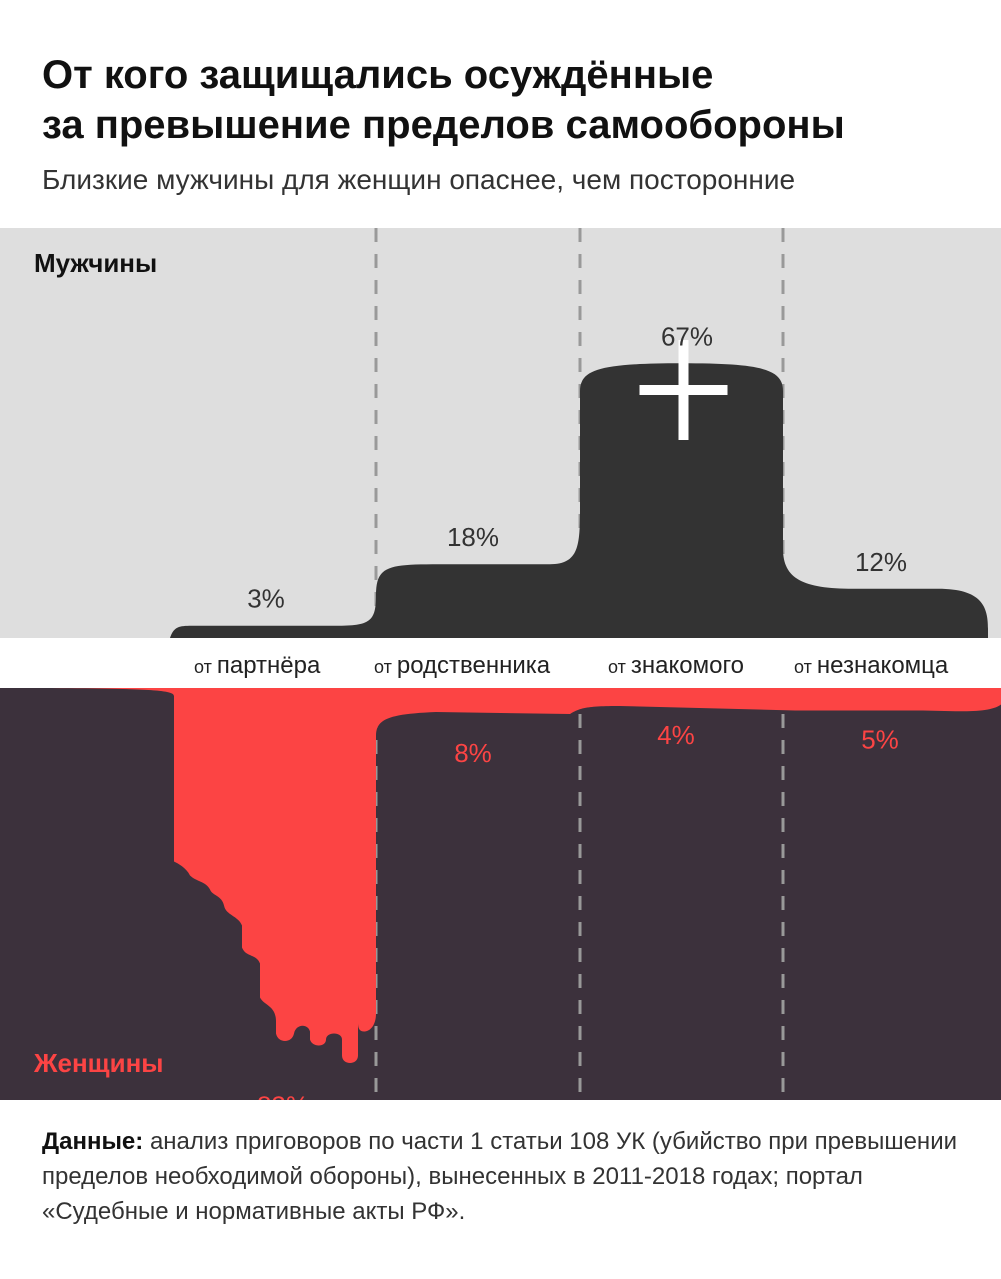 The height and width of the screenshot is (1279, 1001). What do you see at coordinates (443, 125) in the screenshot?
I see `chart-title-line-2: за превышение пределов самообороны` at bounding box center [443, 125].